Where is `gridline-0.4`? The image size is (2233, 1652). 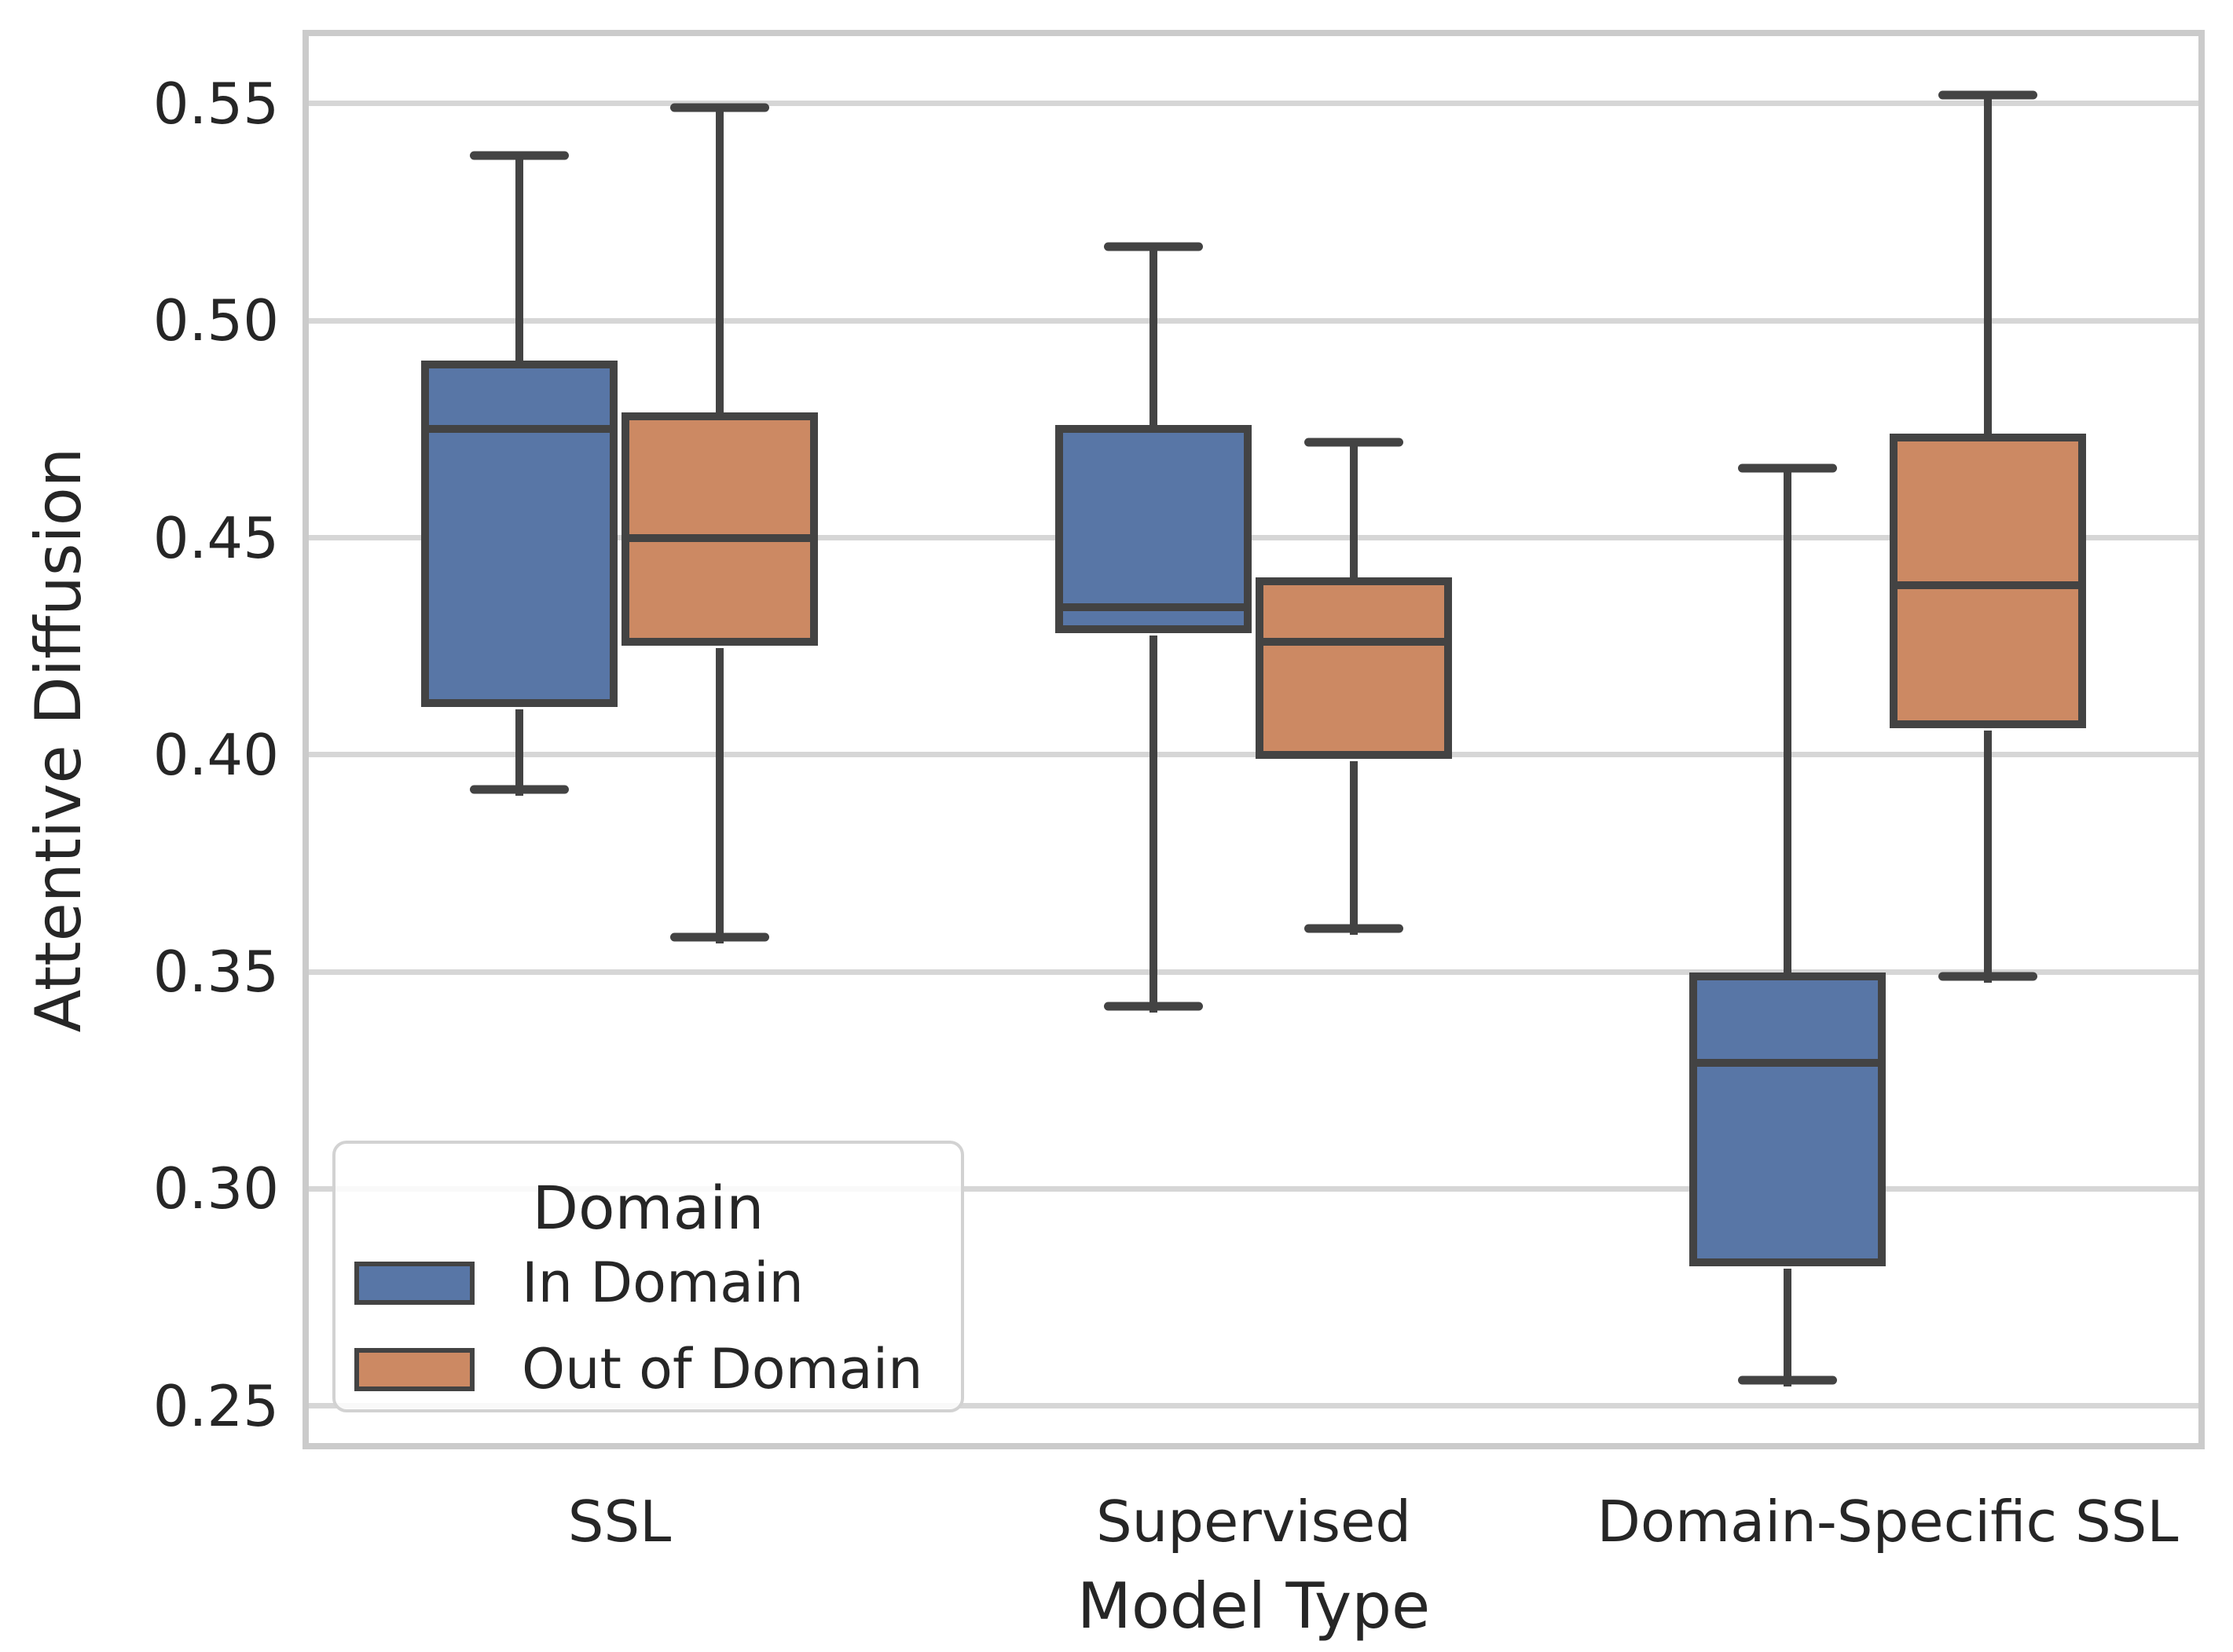 gridline-0.4 is located at coordinates (1253, 755).